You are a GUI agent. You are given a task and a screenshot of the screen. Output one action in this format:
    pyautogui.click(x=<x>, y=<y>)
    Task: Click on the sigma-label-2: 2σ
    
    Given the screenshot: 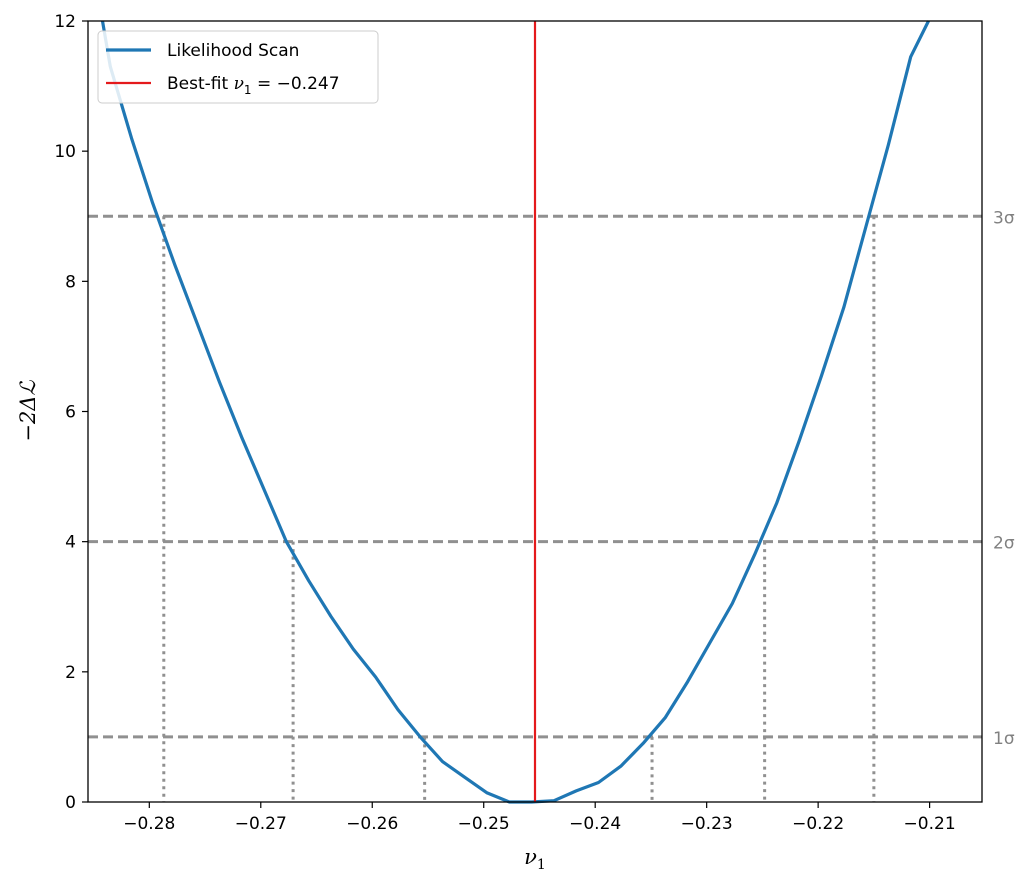 What is the action you would take?
    pyautogui.click(x=1004, y=544)
    